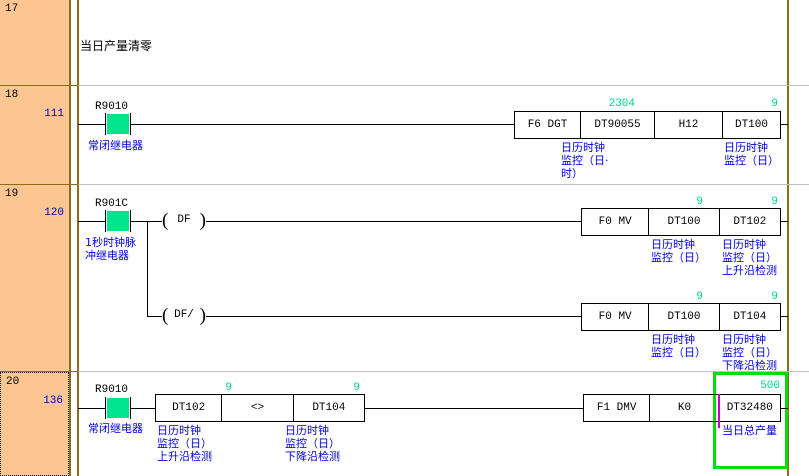  I want to click on edit-cursor-caret, so click(719, 411).